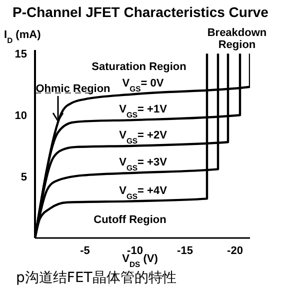  I want to click on chart-title: P-Channel JFET Characteristics Curve, so click(140, 12).